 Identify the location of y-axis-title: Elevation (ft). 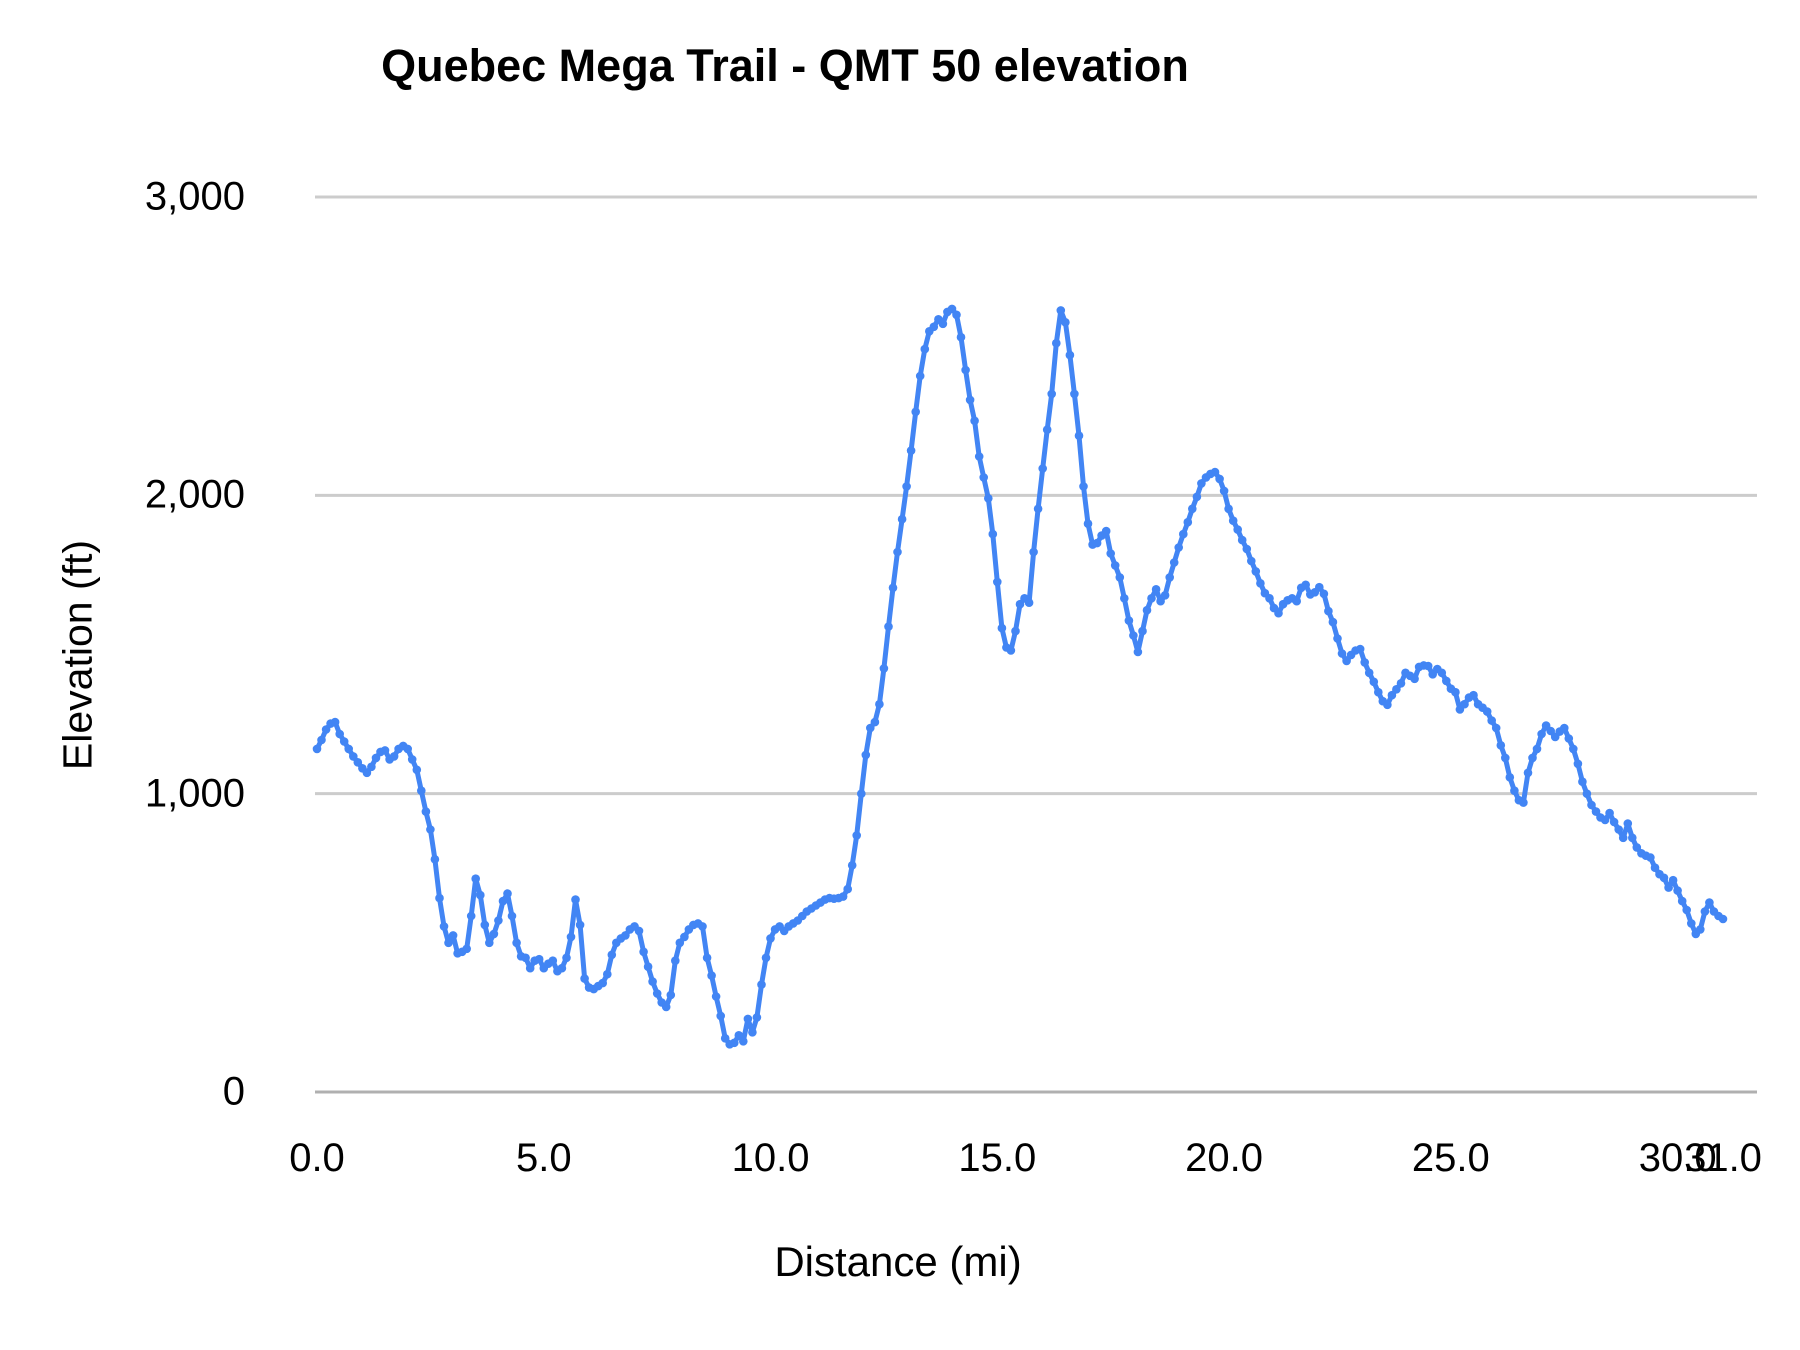
(77, 655).